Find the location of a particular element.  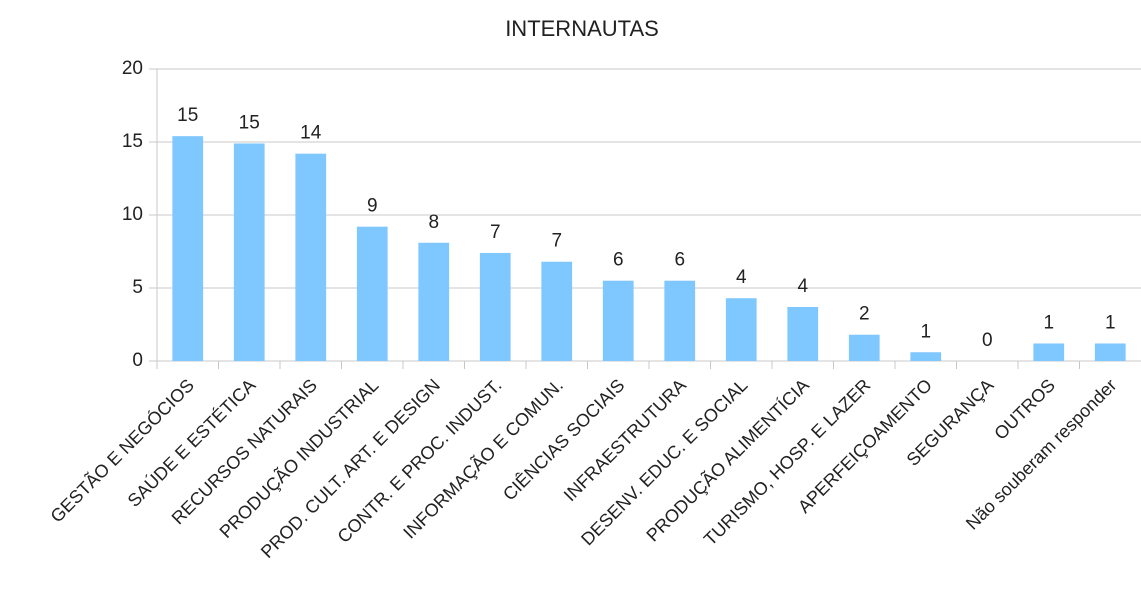

x-tick-label: INFRAESTRUTURA is located at coordinates (625, 440).